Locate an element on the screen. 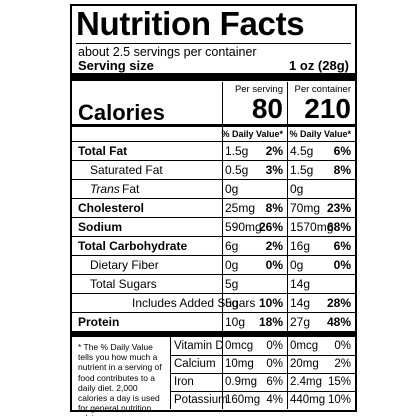 The height and width of the screenshot is (416, 416). nutrient-name-italic: Trans is located at coordinates (105, 189).